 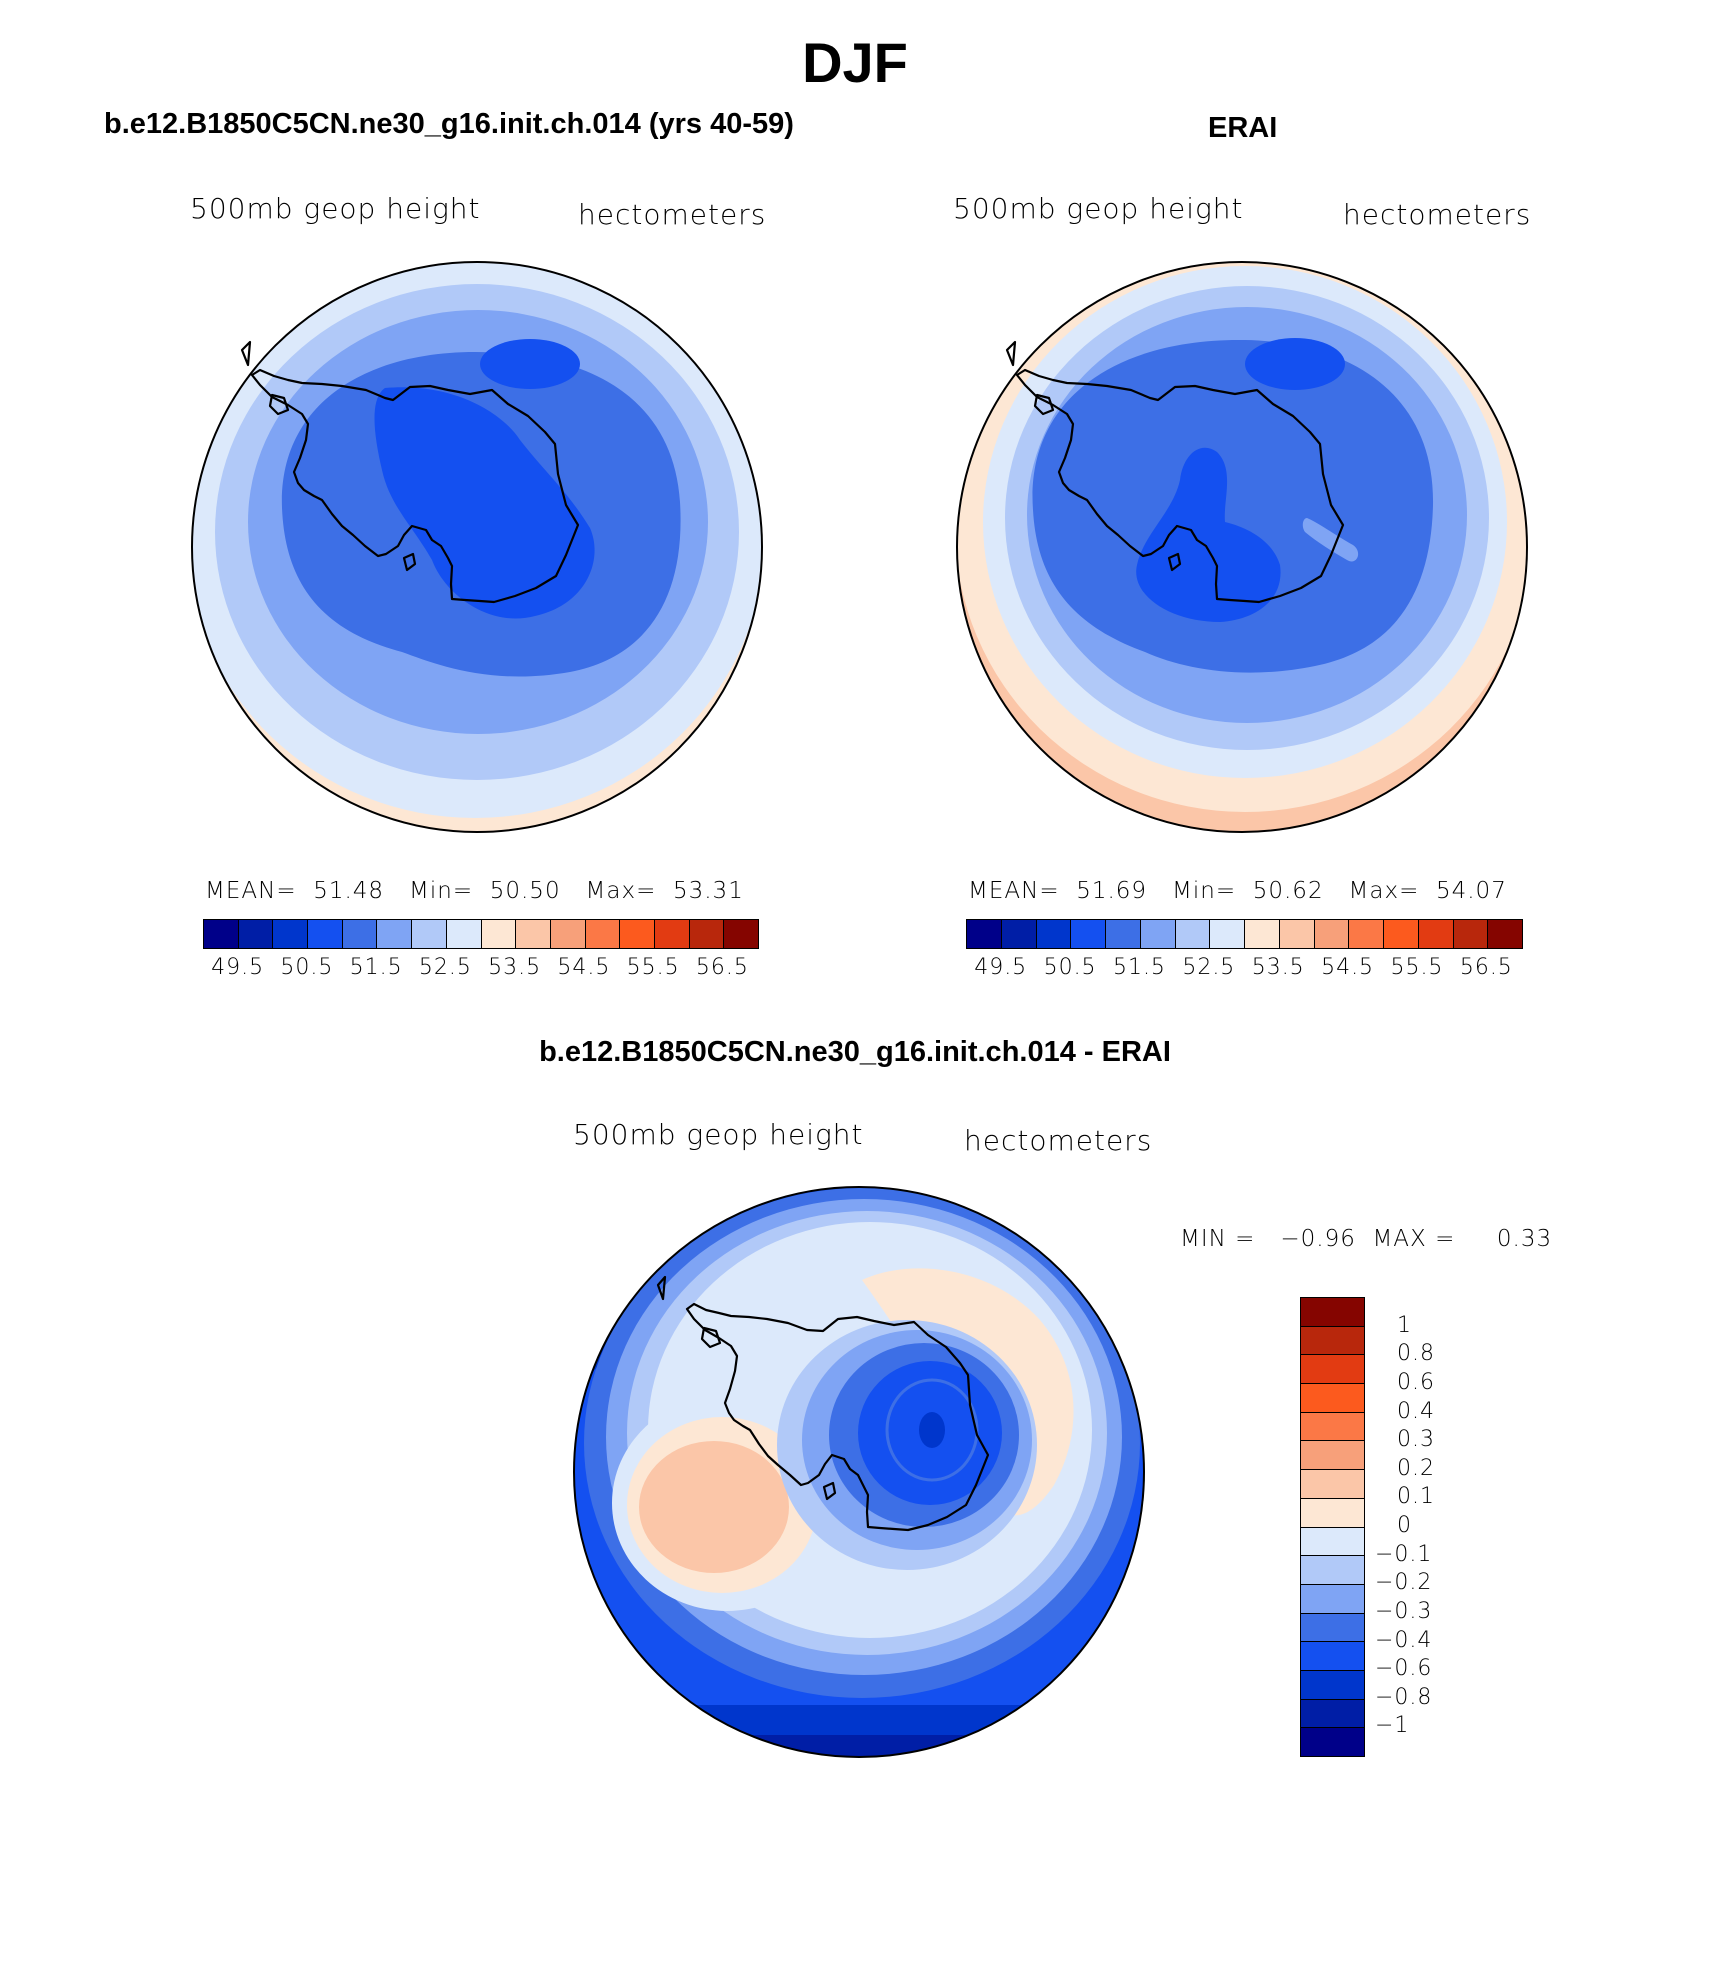 I want to click on colorbar-tick-label: −0.1, so click(x=1404, y=1554).